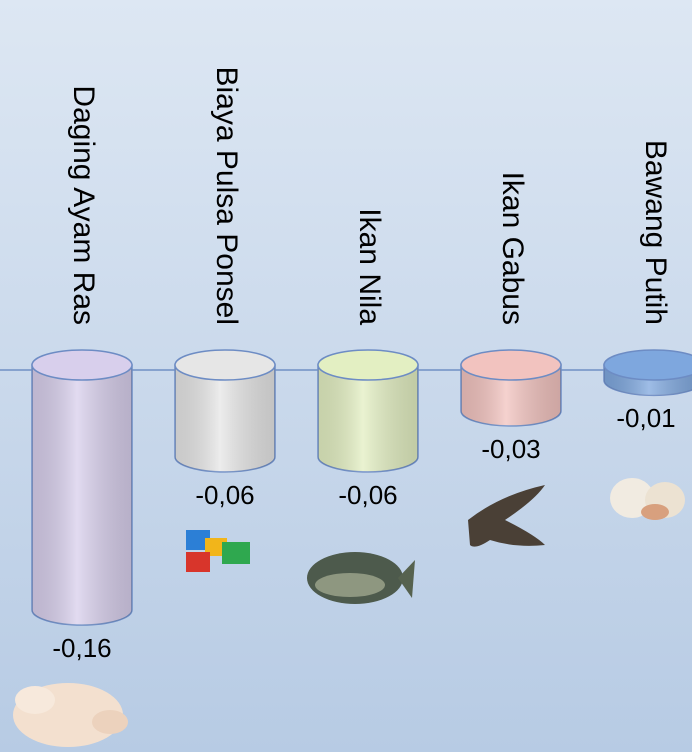 This screenshot has width=692, height=752. Describe the element at coordinates (81, 648) in the screenshot. I see `value-label: -0,16` at that location.